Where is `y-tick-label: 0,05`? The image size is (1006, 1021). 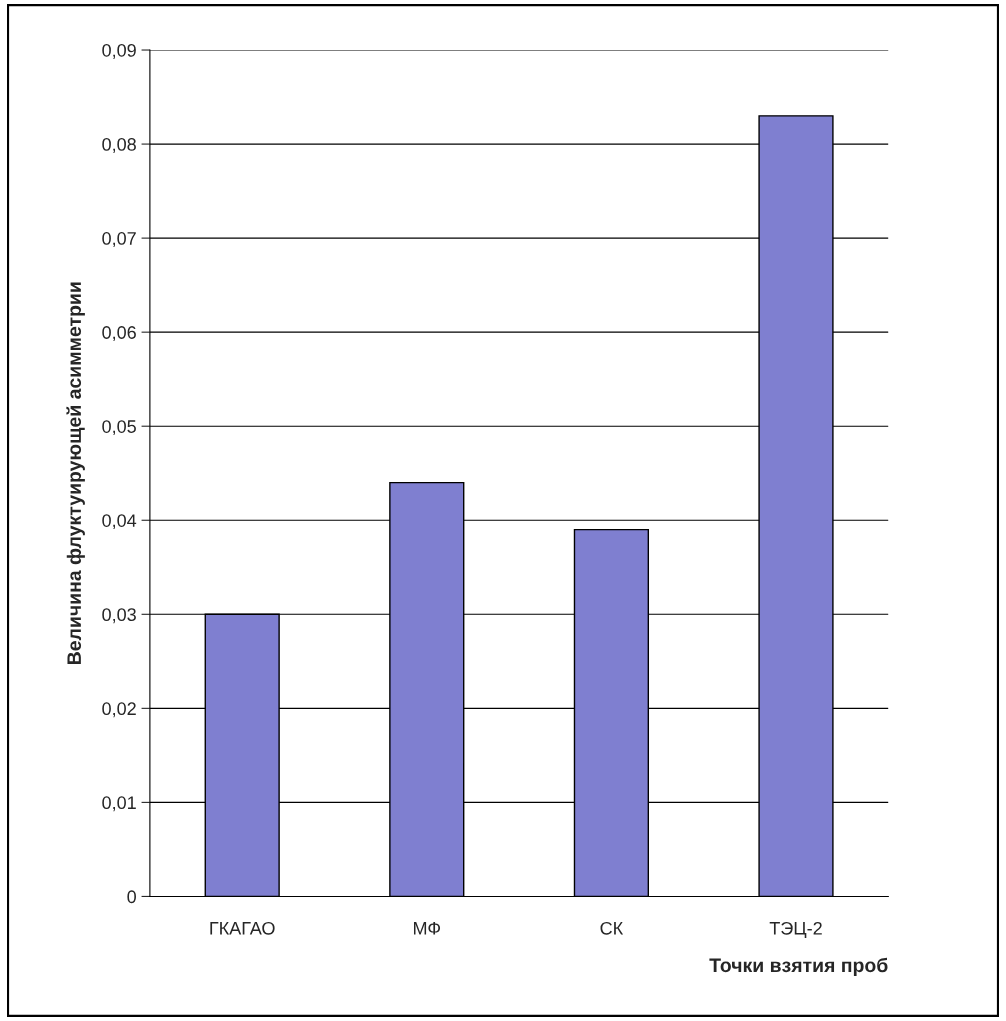 y-tick-label: 0,05 is located at coordinates (119, 428).